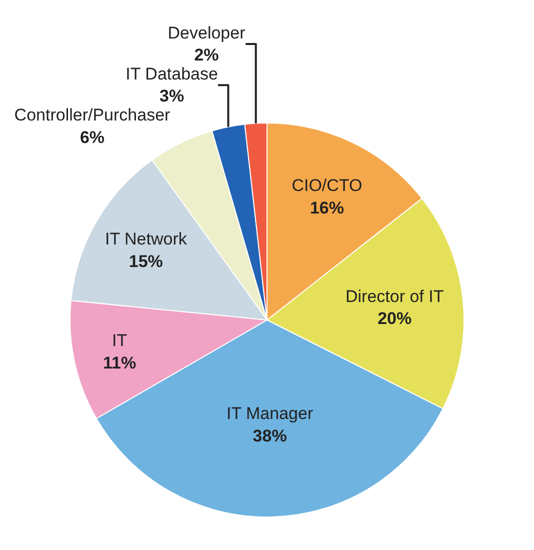 The image size is (534, 550). What do you see at coordinates (269, 436) in the screenshot?
I see `data-label: 38%` at bounding box center [269, 436].